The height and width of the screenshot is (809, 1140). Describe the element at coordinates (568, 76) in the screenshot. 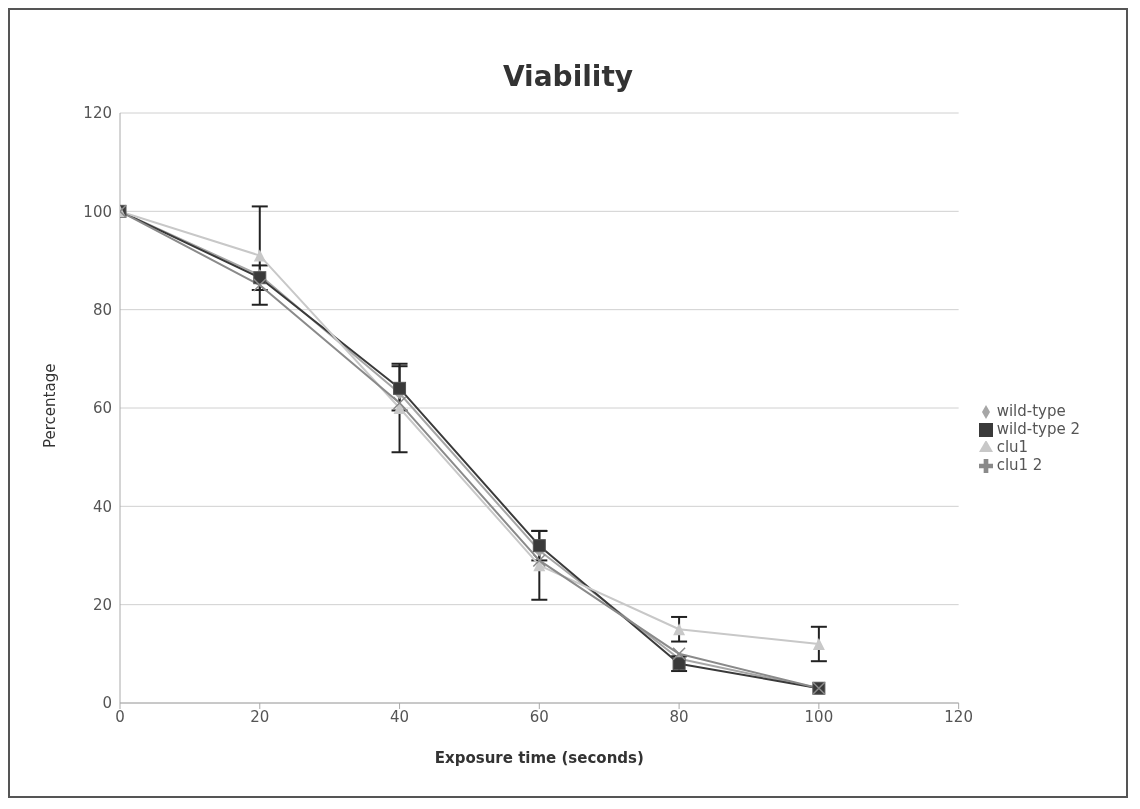

I see `chart-title: Viability` at that location.